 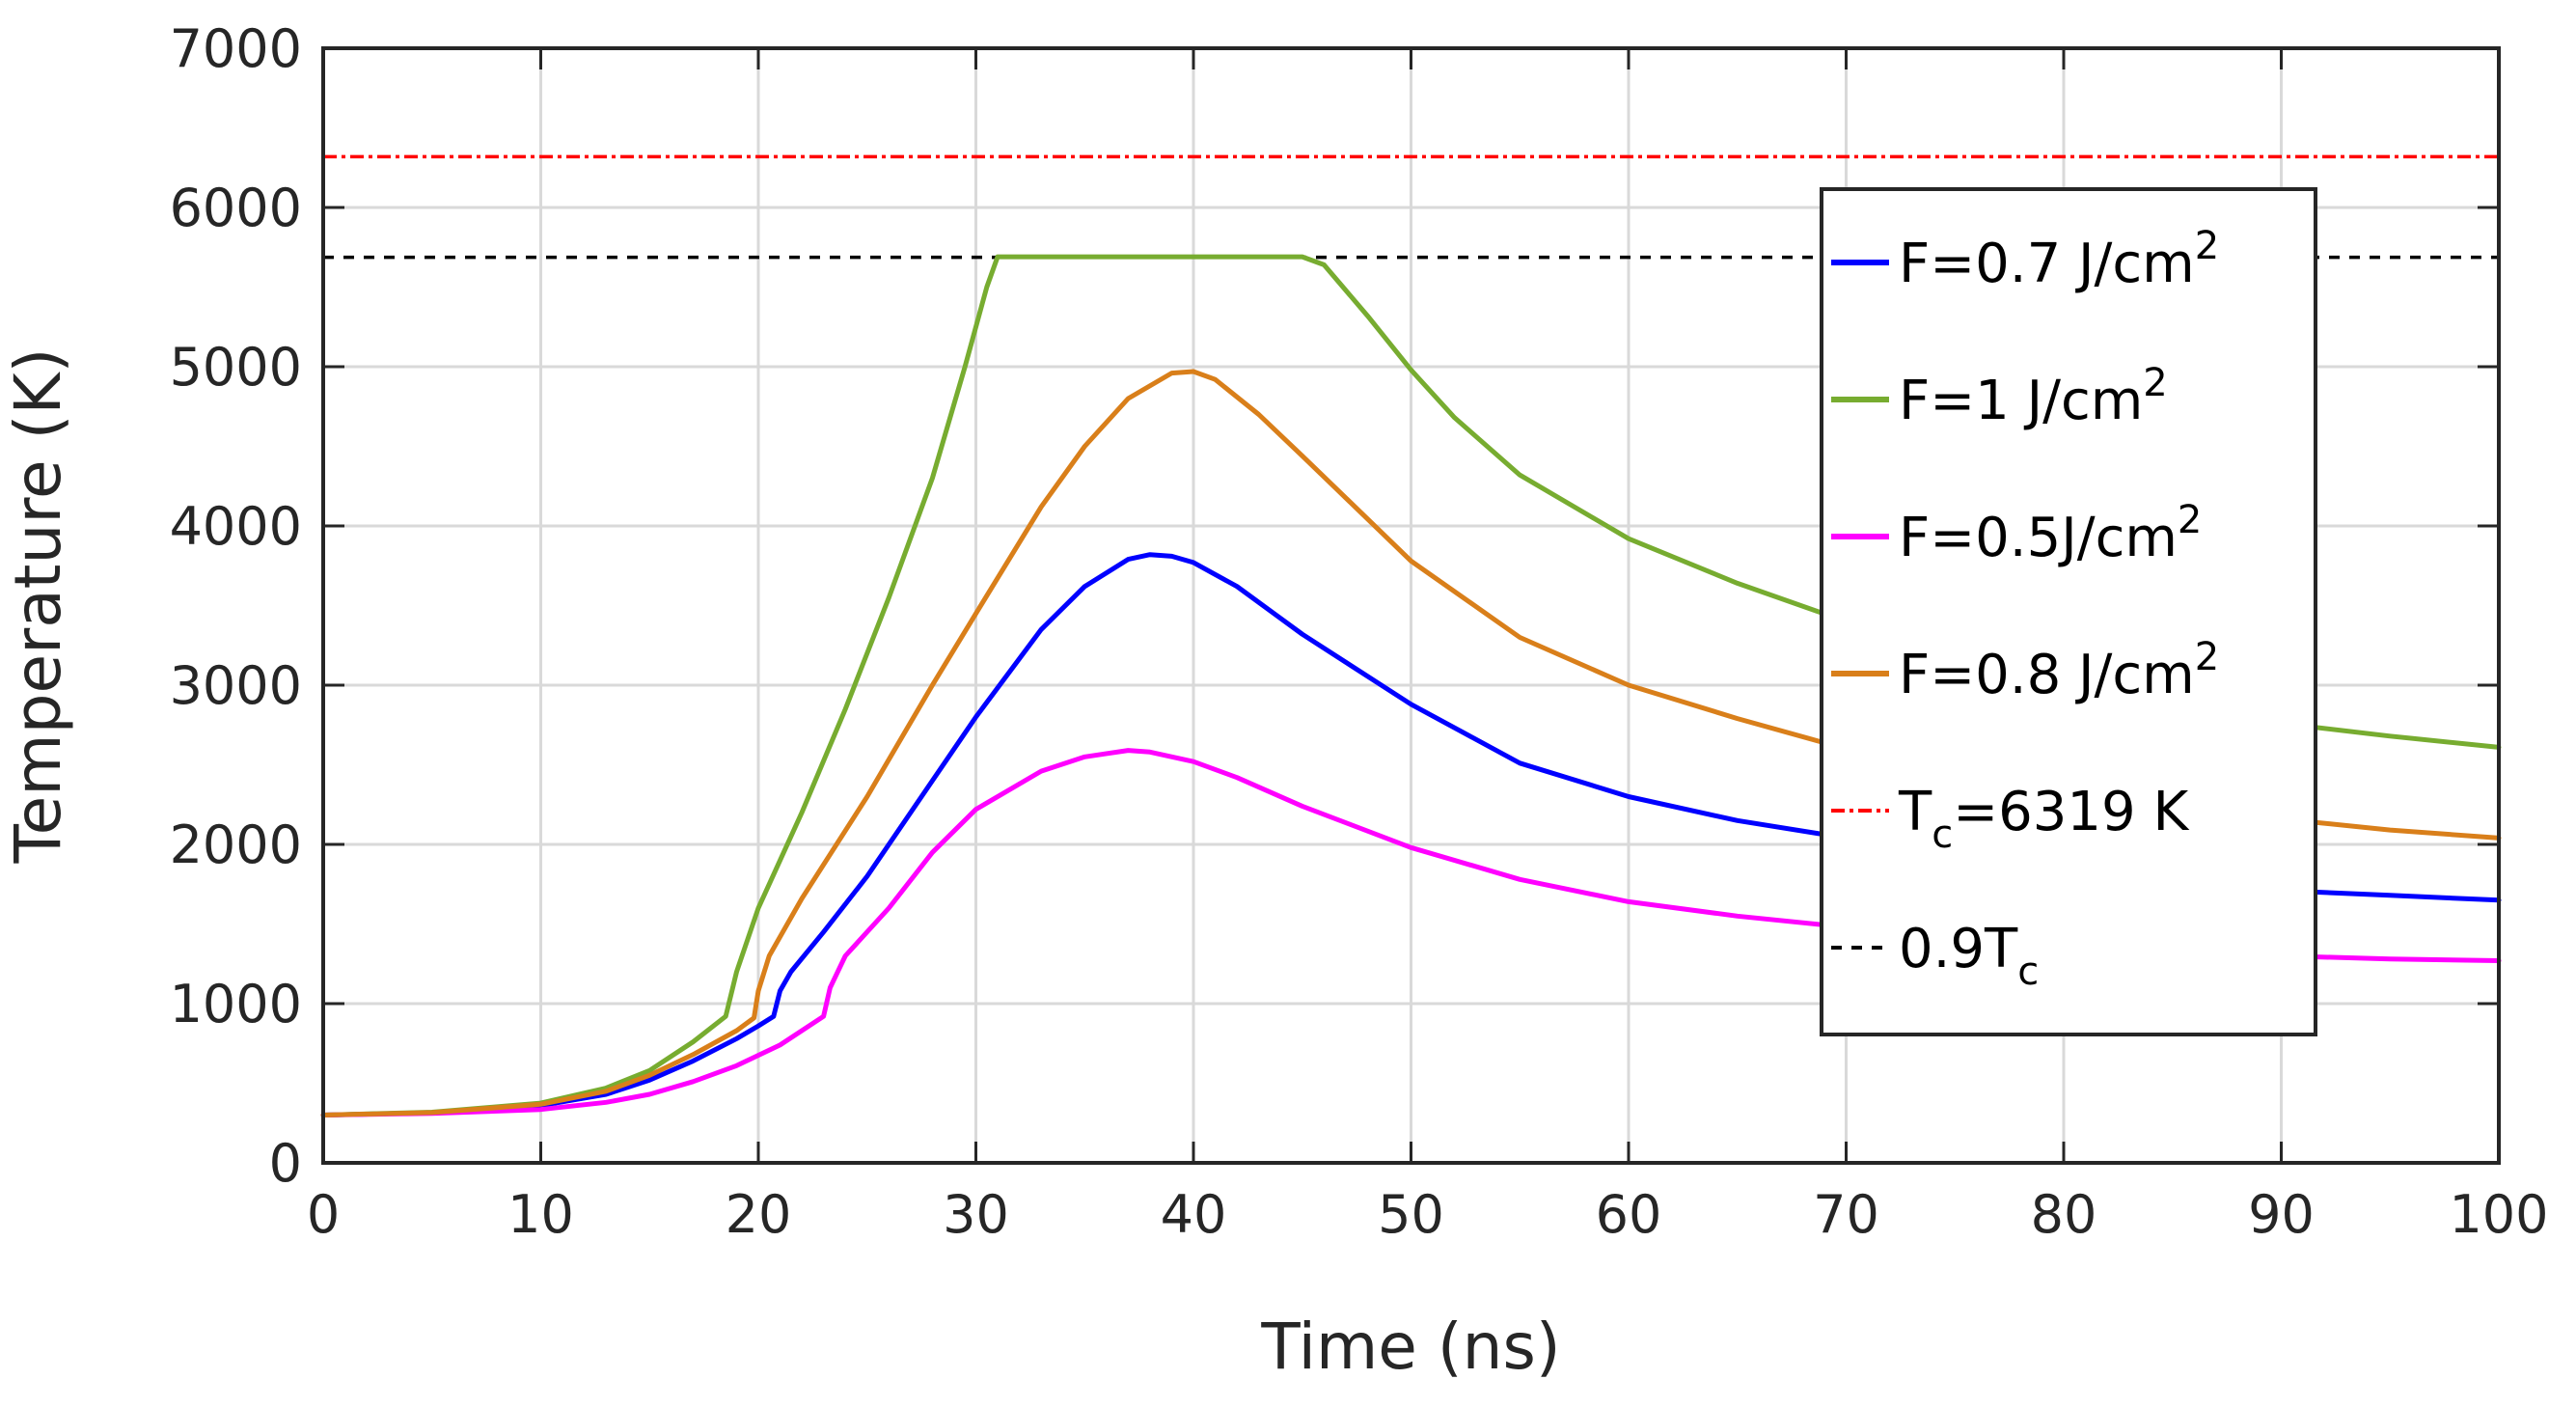 What do you see at coordinates (324, 1214) in the screenshot?
I see `x-tick-label: 0` at bounding box center [324, 1214].